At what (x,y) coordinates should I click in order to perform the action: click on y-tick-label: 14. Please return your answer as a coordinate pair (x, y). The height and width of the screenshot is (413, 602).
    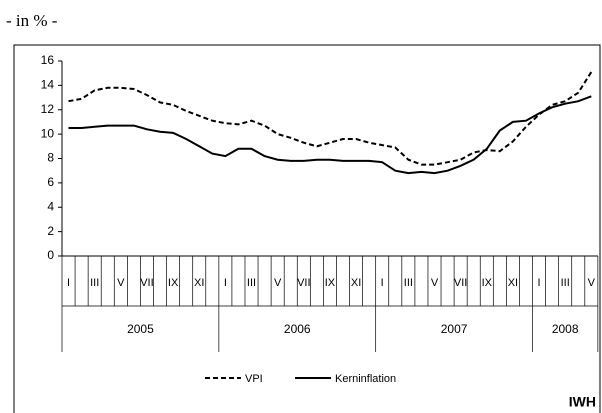
    Looking at the image, I should click on (48, 85).